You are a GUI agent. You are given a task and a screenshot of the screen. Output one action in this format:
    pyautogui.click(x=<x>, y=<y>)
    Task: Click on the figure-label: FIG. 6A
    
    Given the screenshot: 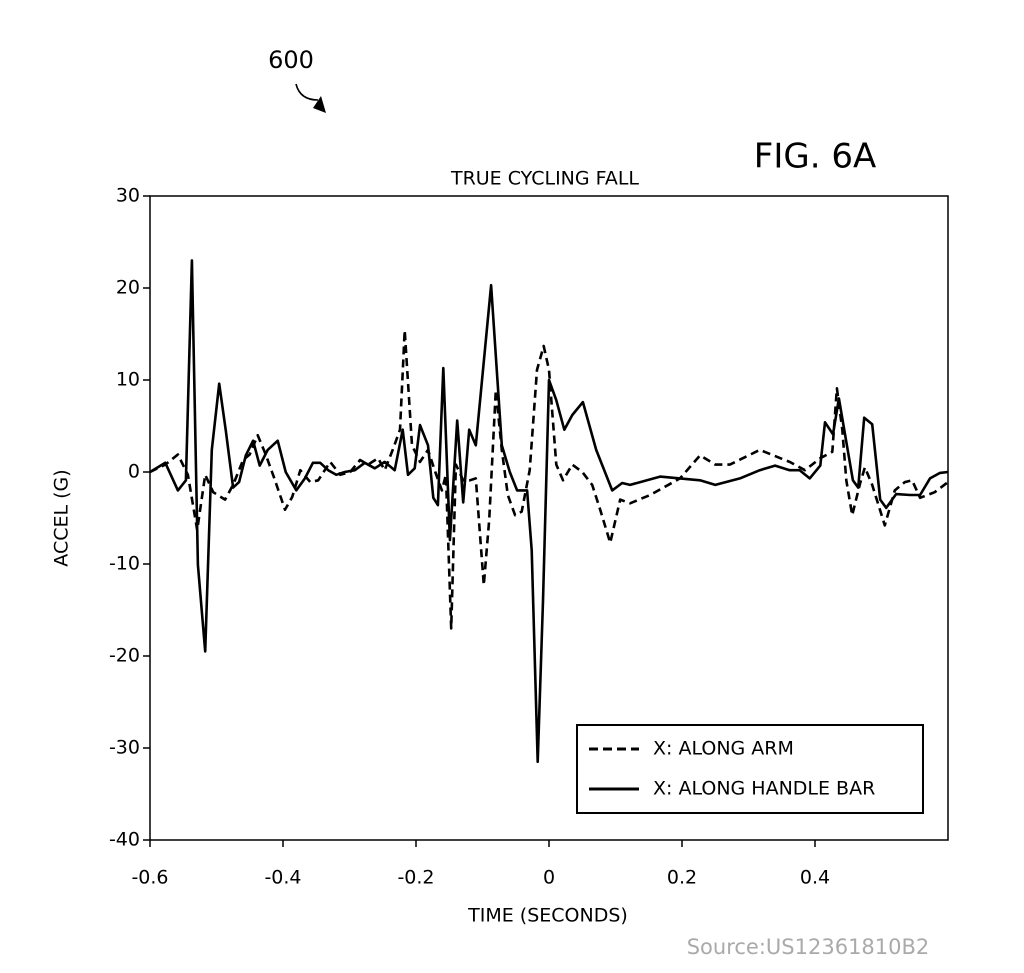 What is the action you would take?
    pyautogui.click(x=815, y=157)
    